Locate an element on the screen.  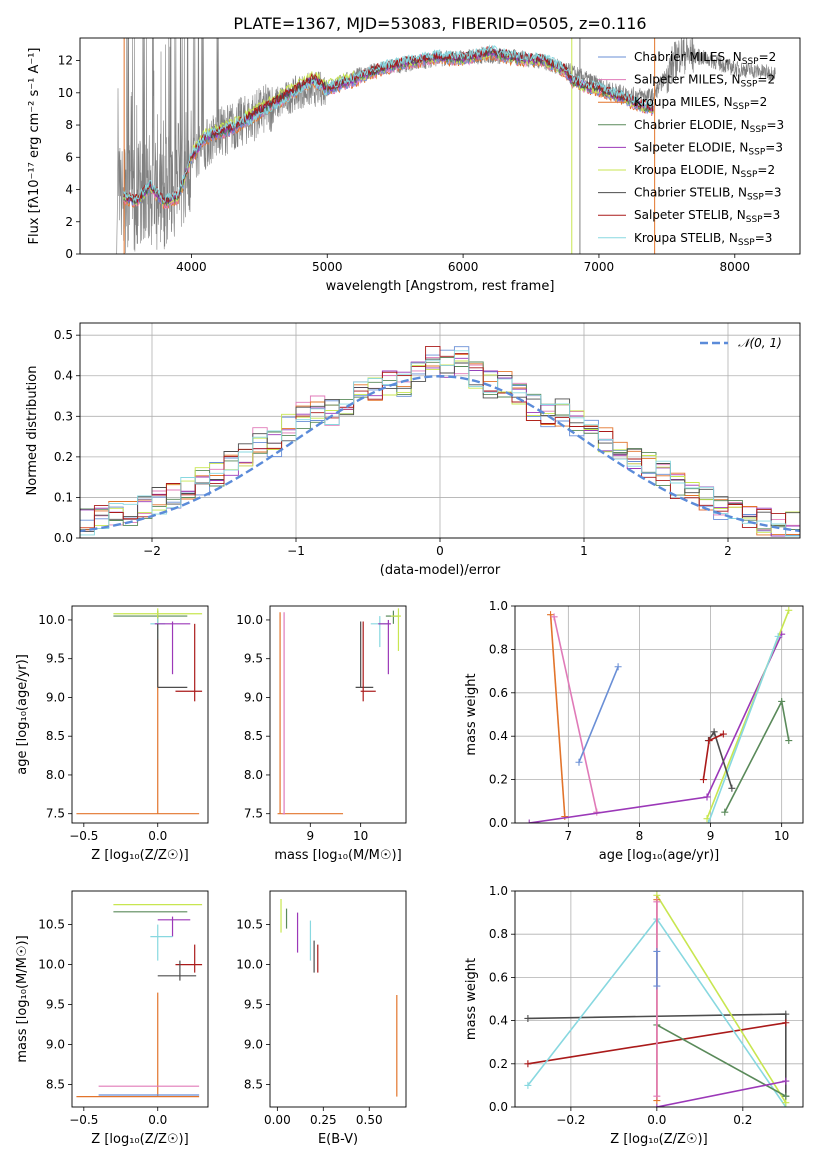
weight-line-chabrier-elodie is located at coordinates (721, 1060).